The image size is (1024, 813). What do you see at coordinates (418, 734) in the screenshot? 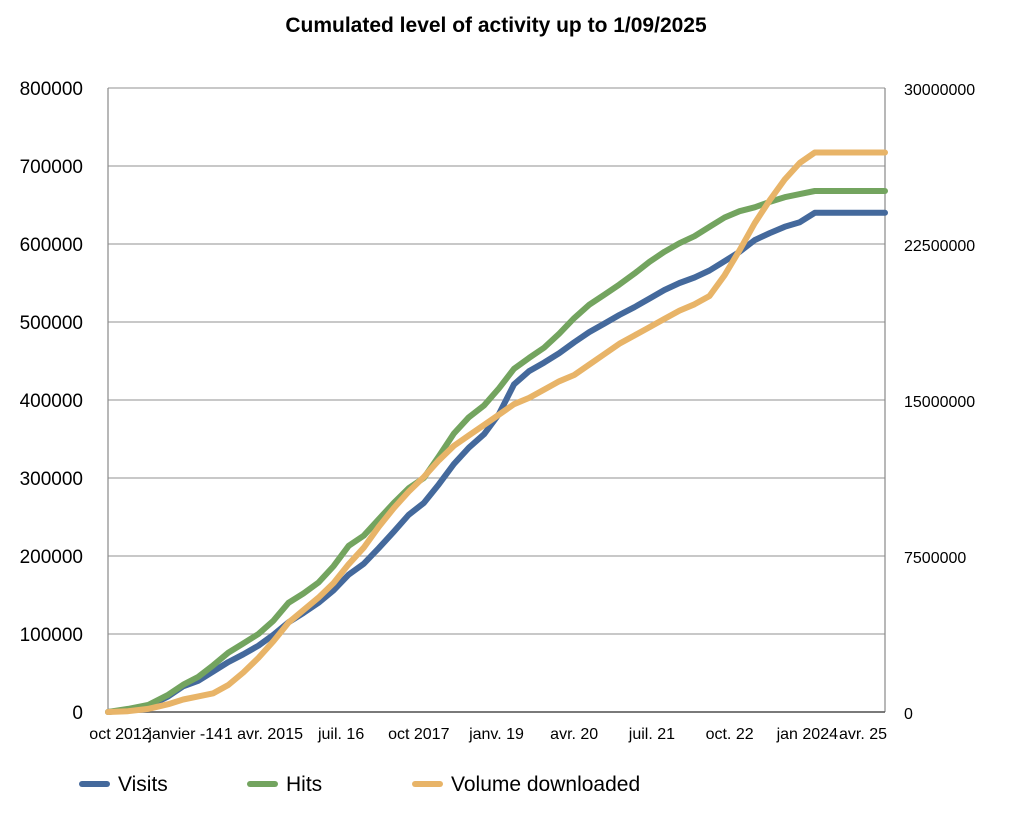
I see `x-tick-label: oct 2017` at bounding box center [418, 734].